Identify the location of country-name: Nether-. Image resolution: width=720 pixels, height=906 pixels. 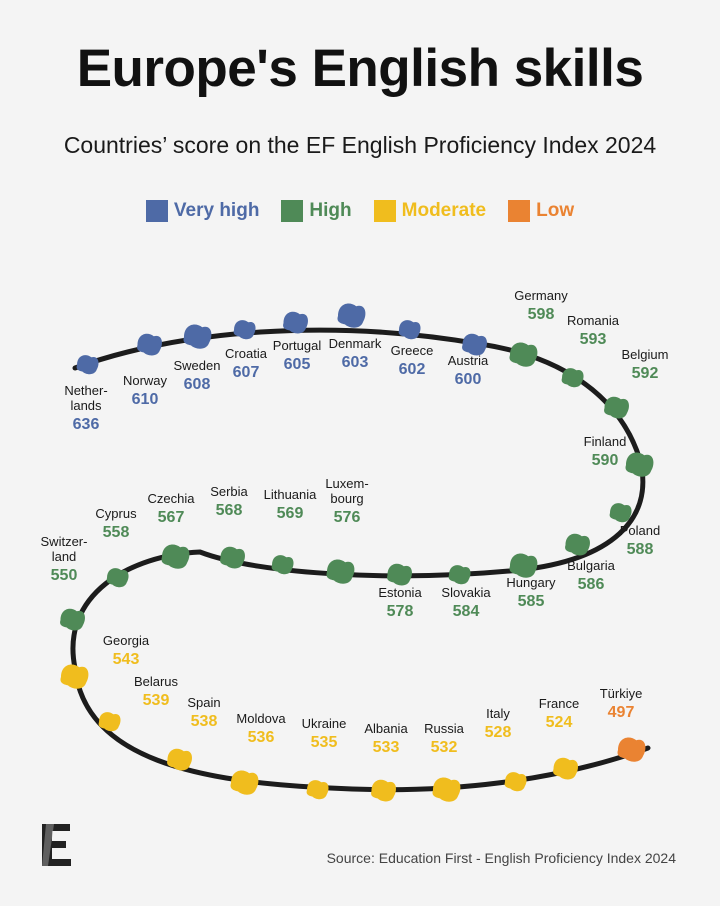
(85, 390).